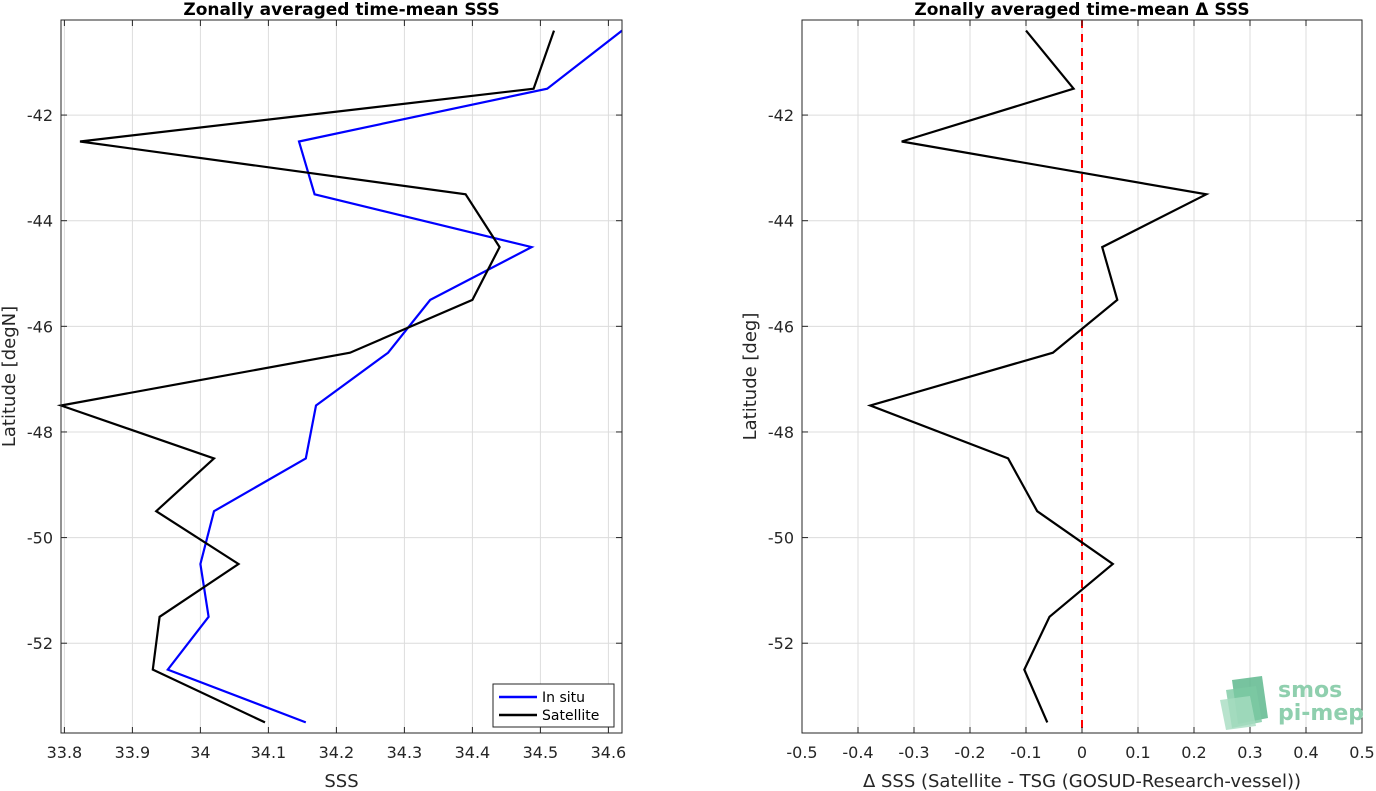  What do you see at coordinates (1025, 752) in the screenshot?
I see `x-tick-label: -0.1` at bounding box center [1025, 752].